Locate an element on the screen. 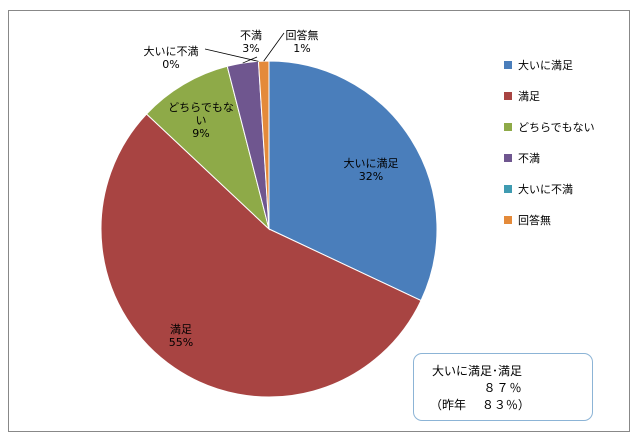 The image size is (640, 441). legend-item-3: 不満 is located at coordinates (522, 158).